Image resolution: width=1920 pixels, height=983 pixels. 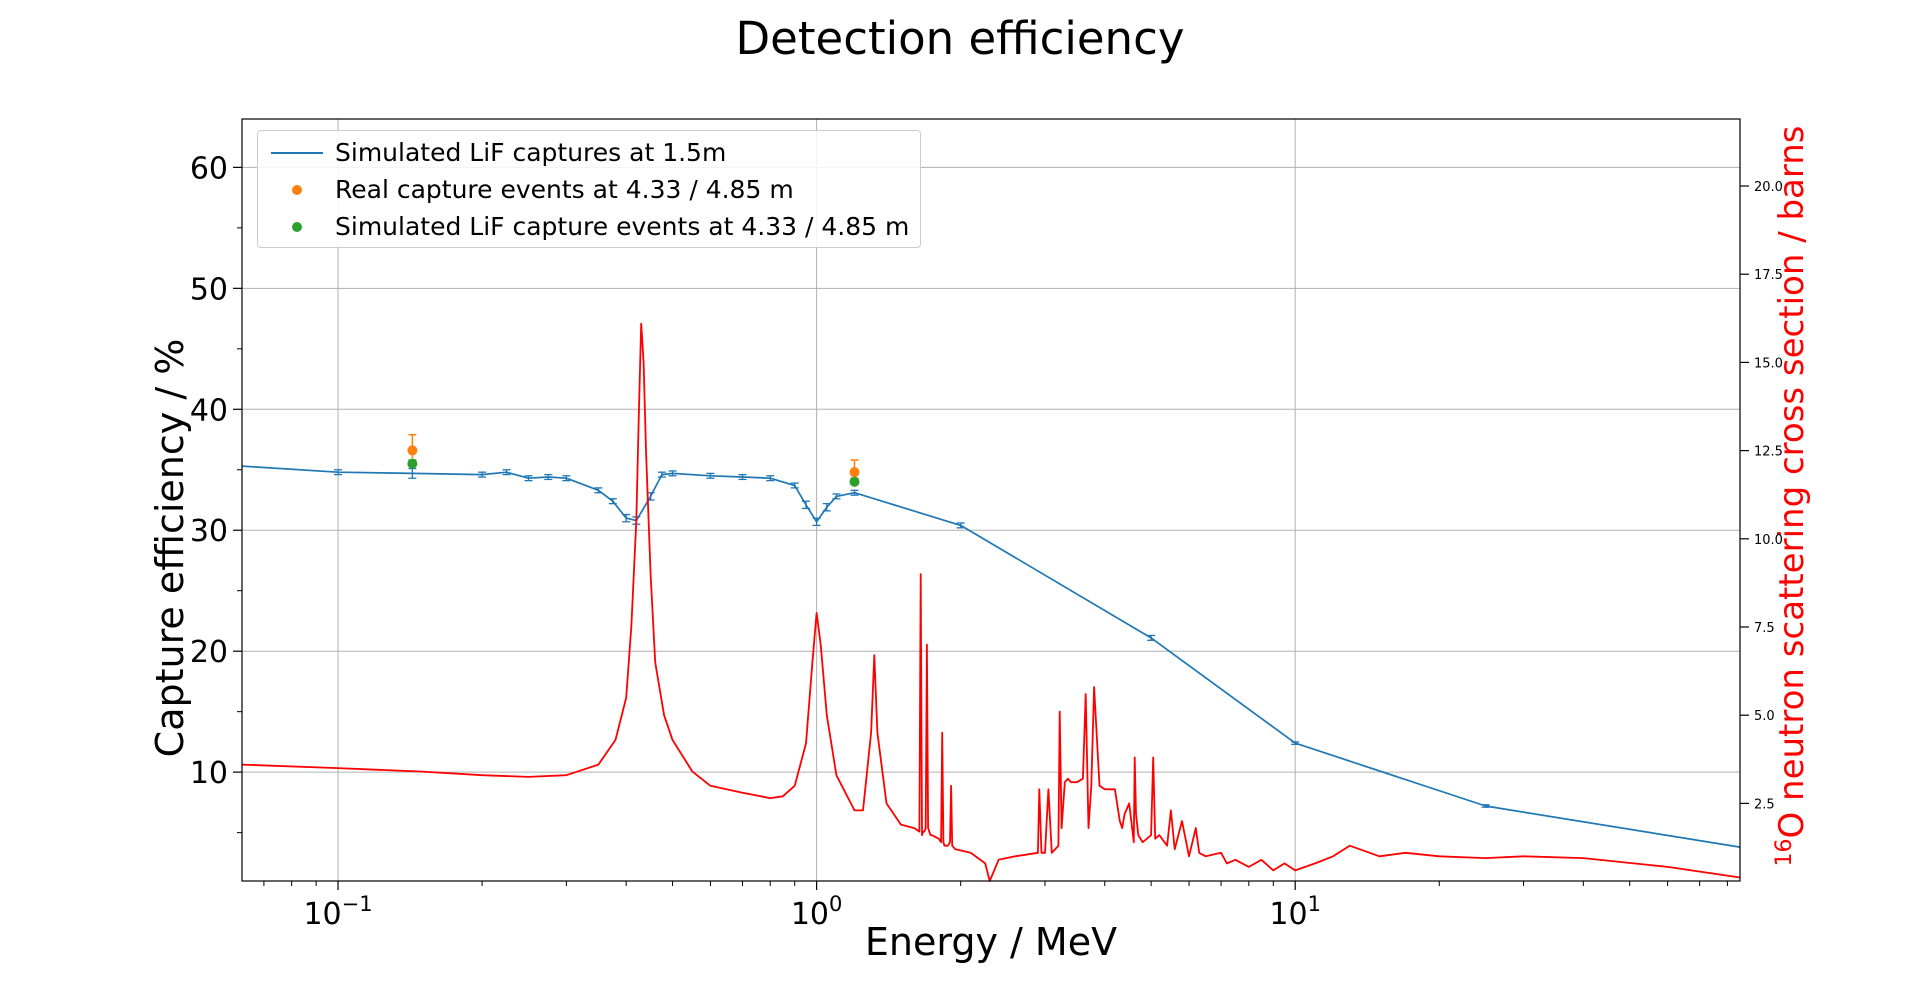 What do you see at coordinates (1764, 628) in the screenshot?
I see `y2-tick-label: 7.5` at bounding box center [1764, 628].